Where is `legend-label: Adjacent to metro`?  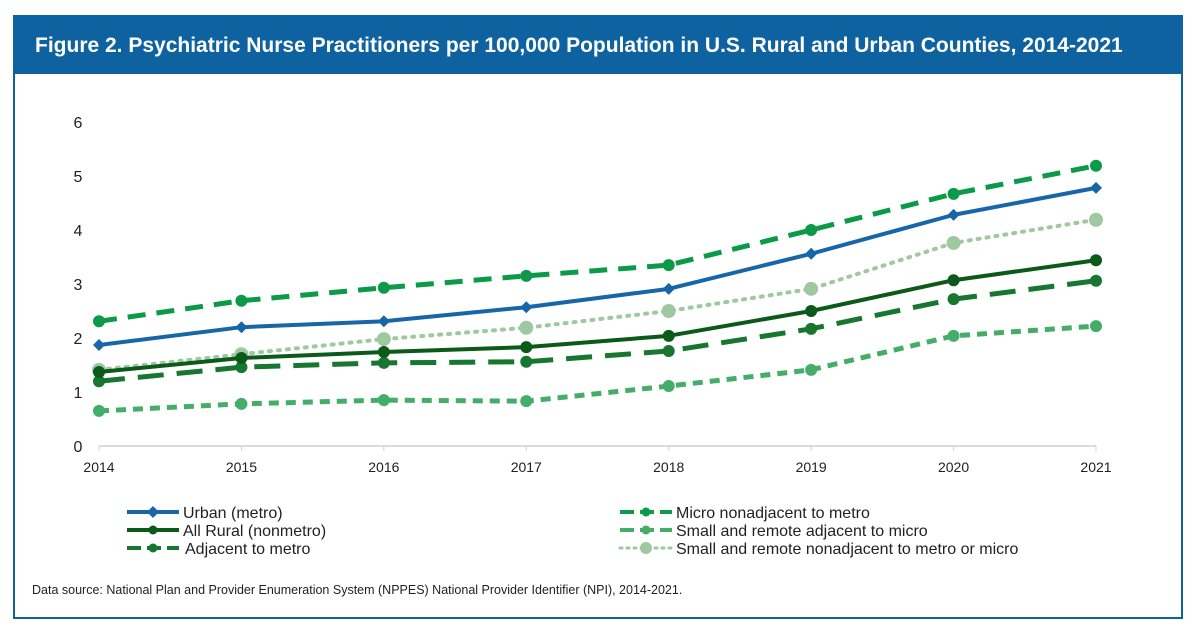 legend-label: Adjacent to metro is located at coordinates (248, 549).